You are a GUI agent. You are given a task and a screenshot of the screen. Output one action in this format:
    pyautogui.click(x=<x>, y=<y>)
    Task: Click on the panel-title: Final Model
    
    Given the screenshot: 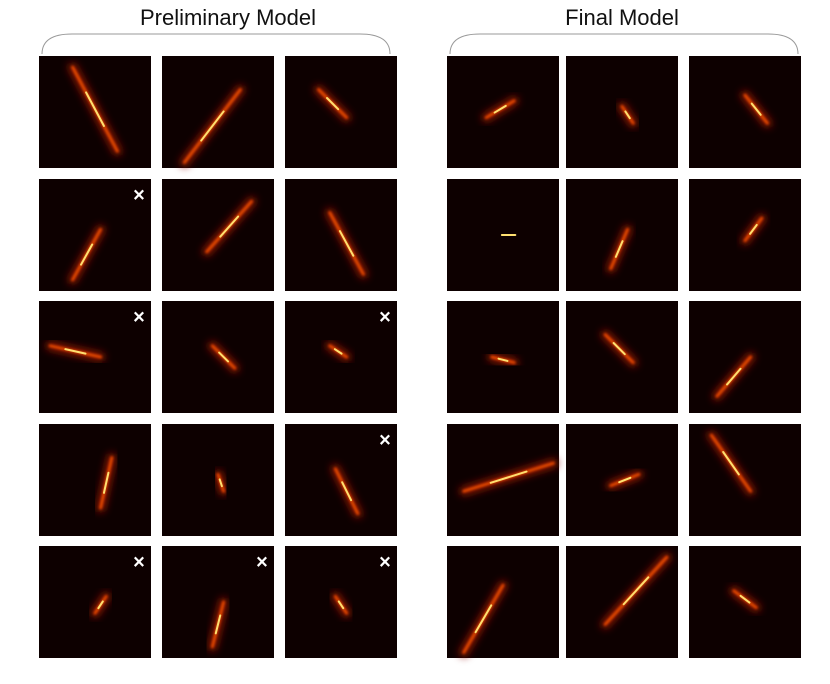 What is the action you would take?
    pyautogui.click(x=622, y=17)
    